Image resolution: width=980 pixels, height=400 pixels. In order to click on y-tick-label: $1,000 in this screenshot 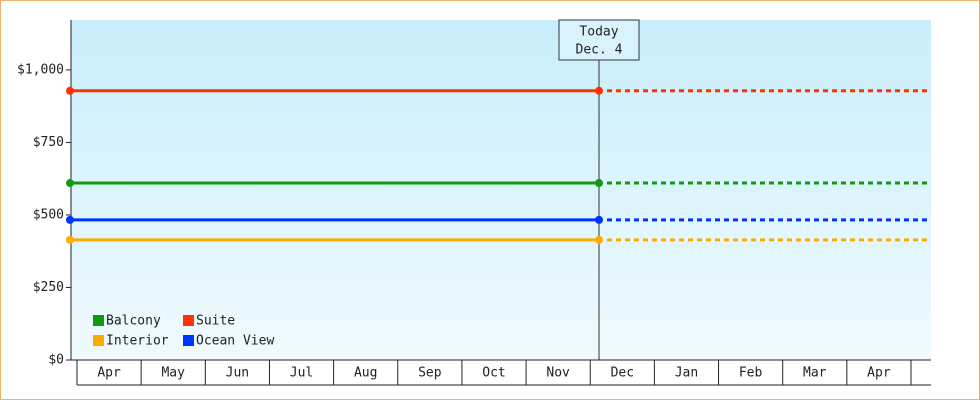, I will do `click(40, 69)`.